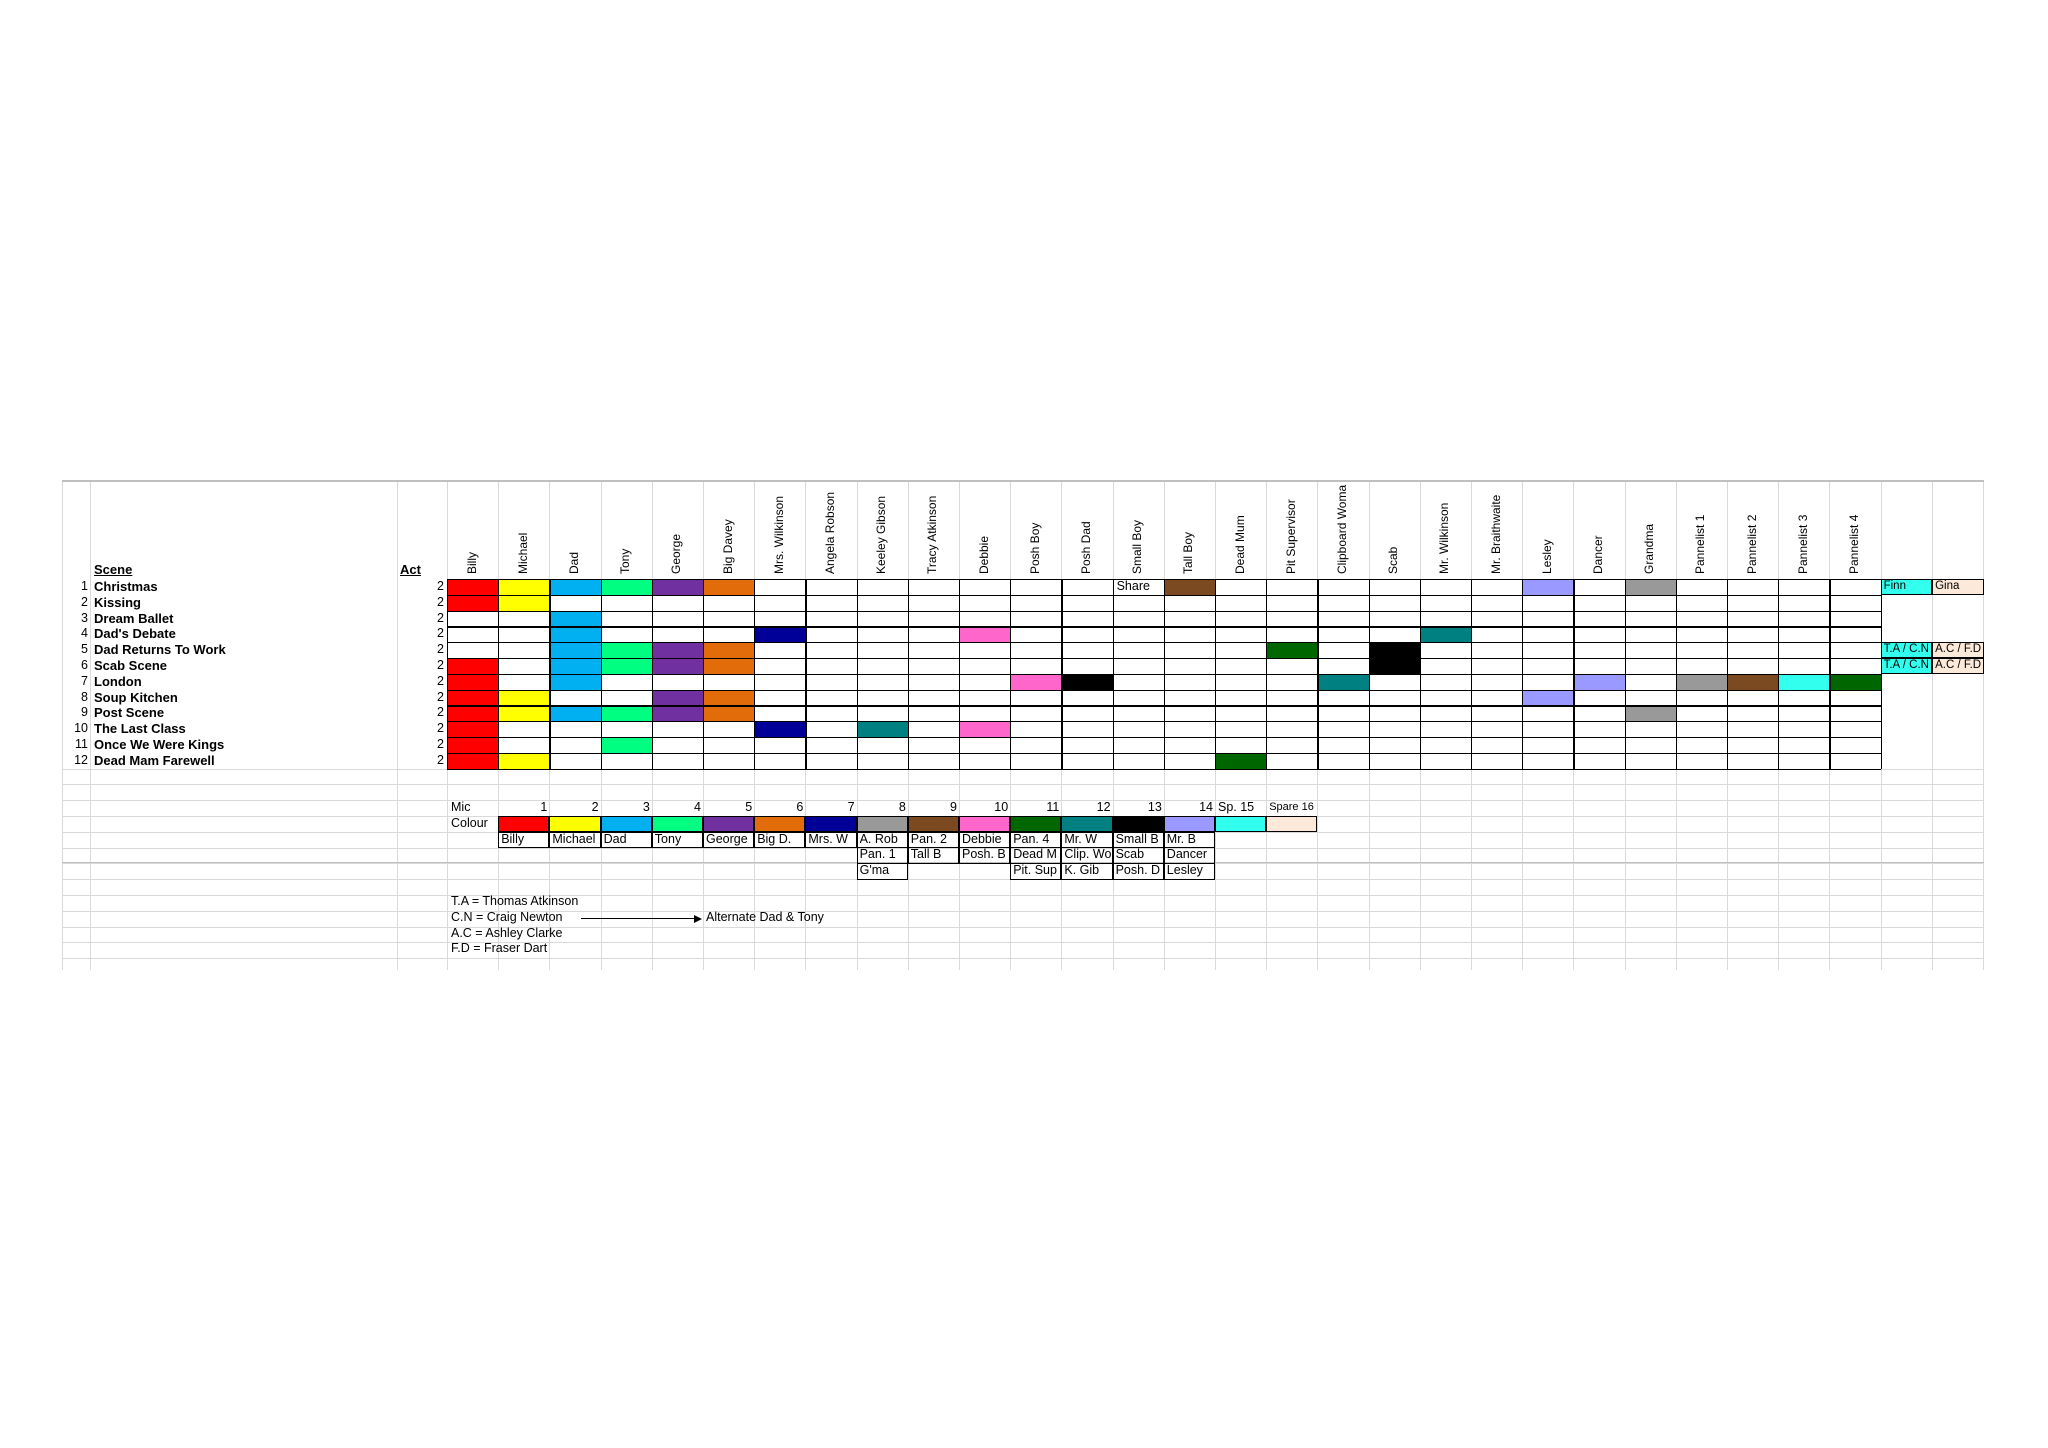 The width and height of the screenshot is (2048, 1448). What do you see at coordinates (544, 807) in the screenshot?
I see `mic-number: 1` at bounding box center [544, 807].